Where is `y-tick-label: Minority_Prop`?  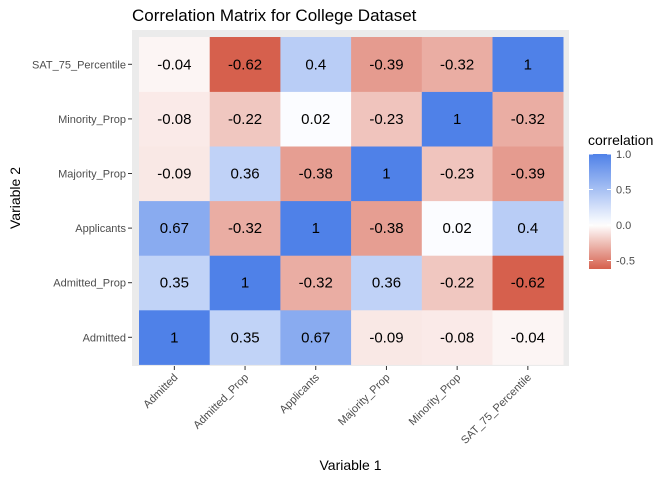 y-tick-label: Minority_Prop is located at coordinates (92, 120).